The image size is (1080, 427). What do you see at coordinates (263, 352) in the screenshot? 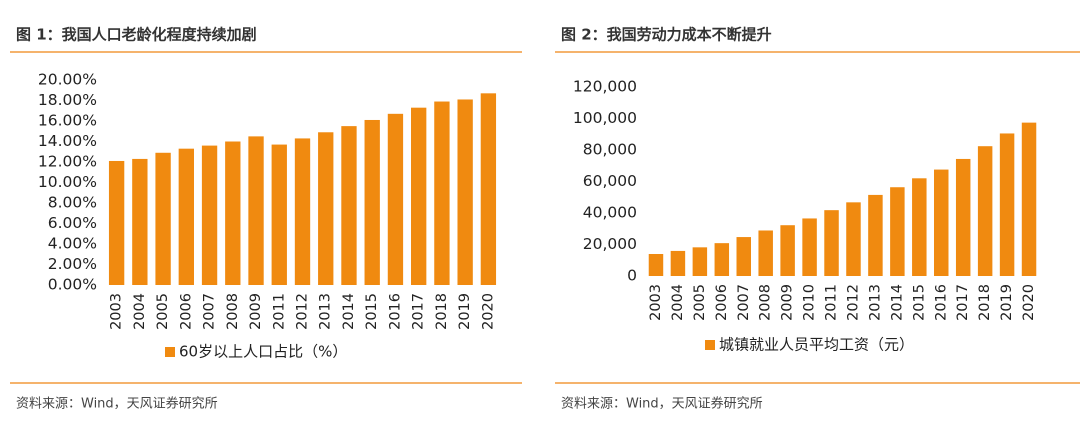
I see `legend-label: 60岁以上人口占比（%）` at bounding box center [263, 352].